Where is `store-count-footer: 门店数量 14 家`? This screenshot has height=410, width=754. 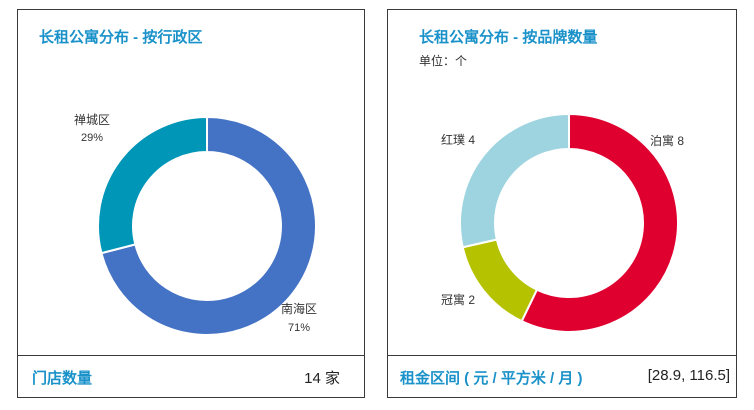 store-count-footer: 门店数量 14 家 is located at coordinates (191, 376).